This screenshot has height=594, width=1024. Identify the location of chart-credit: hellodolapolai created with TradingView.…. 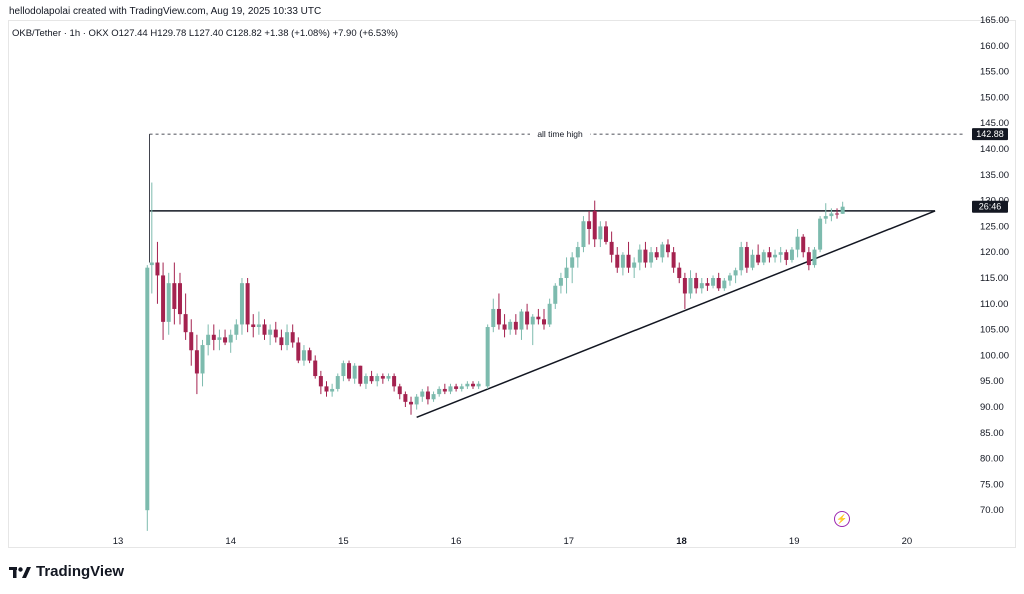
(165, 11).